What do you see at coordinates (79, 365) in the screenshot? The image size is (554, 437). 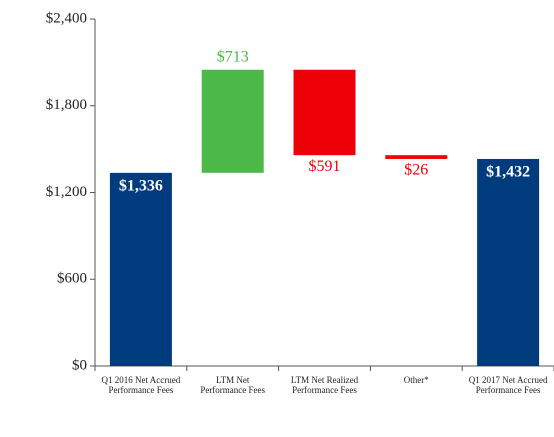 I see `y-tick-label: $0` at bounding box center [79, 365].